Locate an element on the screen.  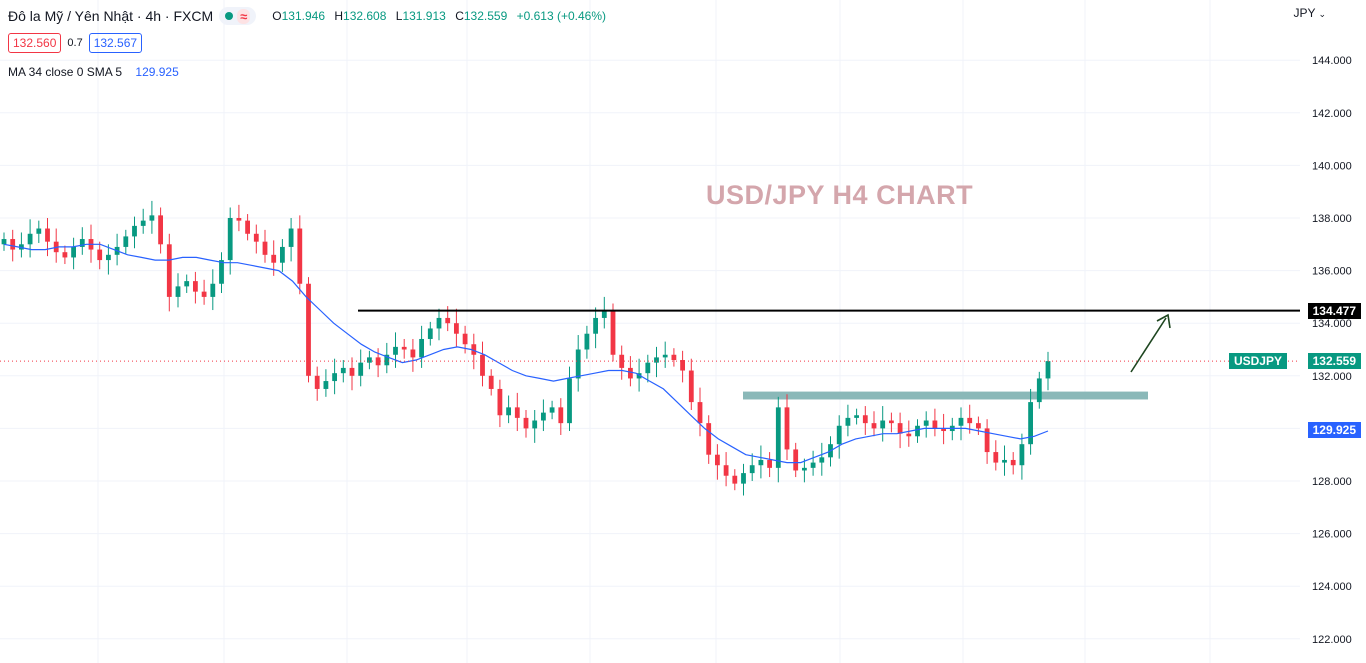
chart-watermark: USD/JPY H4 CHART is located at coordinates (840, 195).